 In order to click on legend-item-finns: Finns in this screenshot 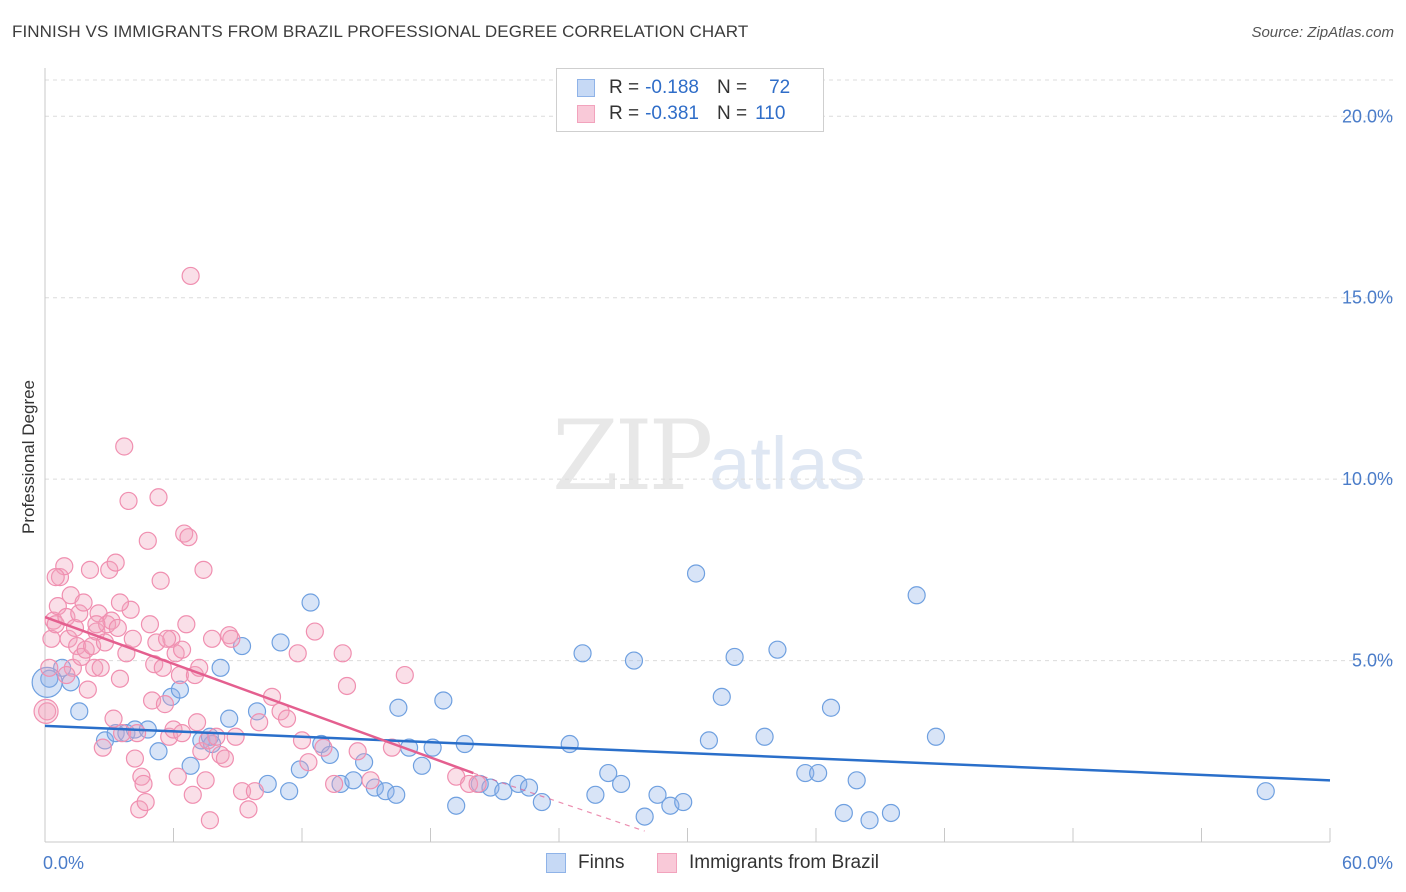, I will do `click(585, 863)`.